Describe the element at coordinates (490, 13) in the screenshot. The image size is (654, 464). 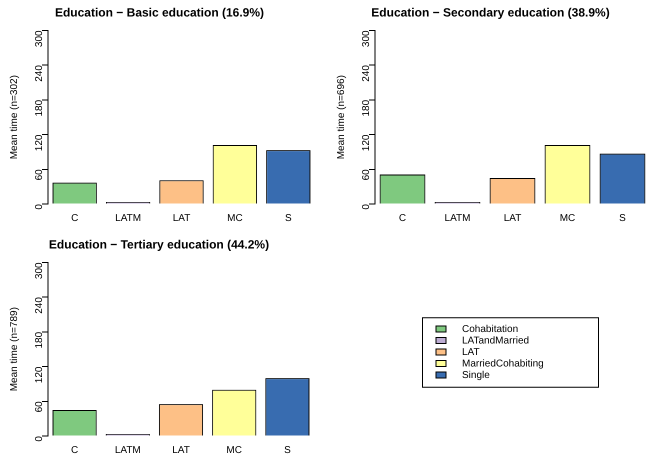
I see `chart-title: Education − Secondary education (38.9%)` at that location.